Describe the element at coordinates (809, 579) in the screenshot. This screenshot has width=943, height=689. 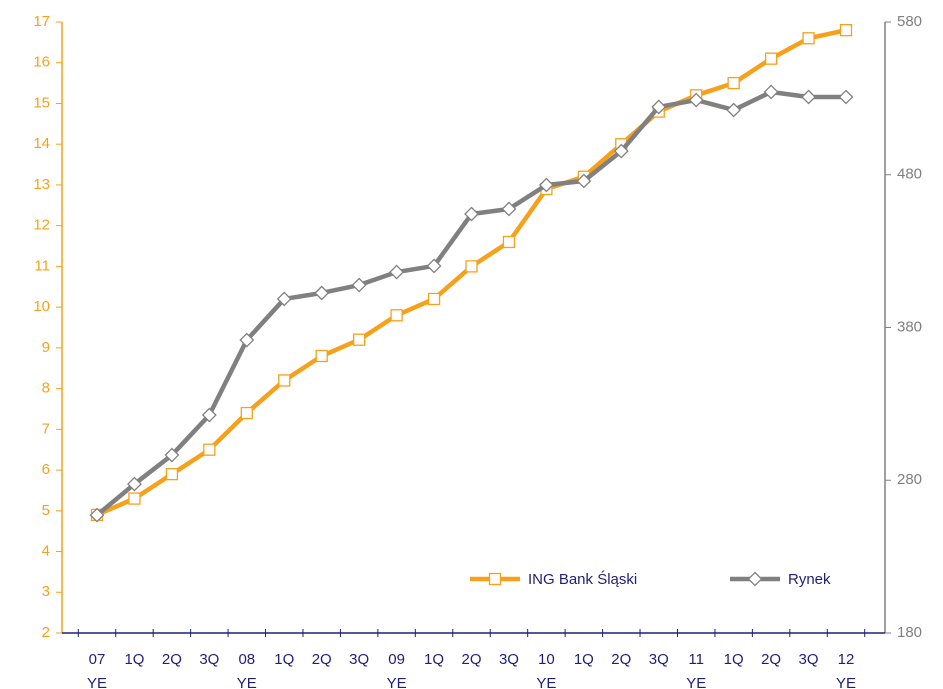
I see `legend-label: Rynek` at that location.